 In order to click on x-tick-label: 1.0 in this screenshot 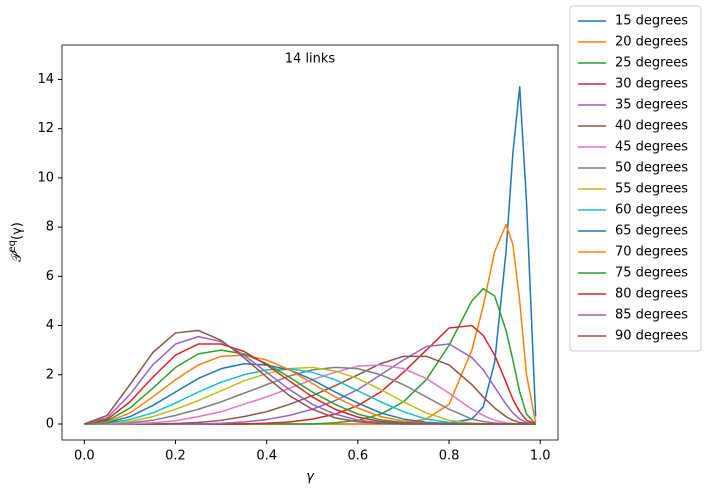, I will do `click(540, 456)`.